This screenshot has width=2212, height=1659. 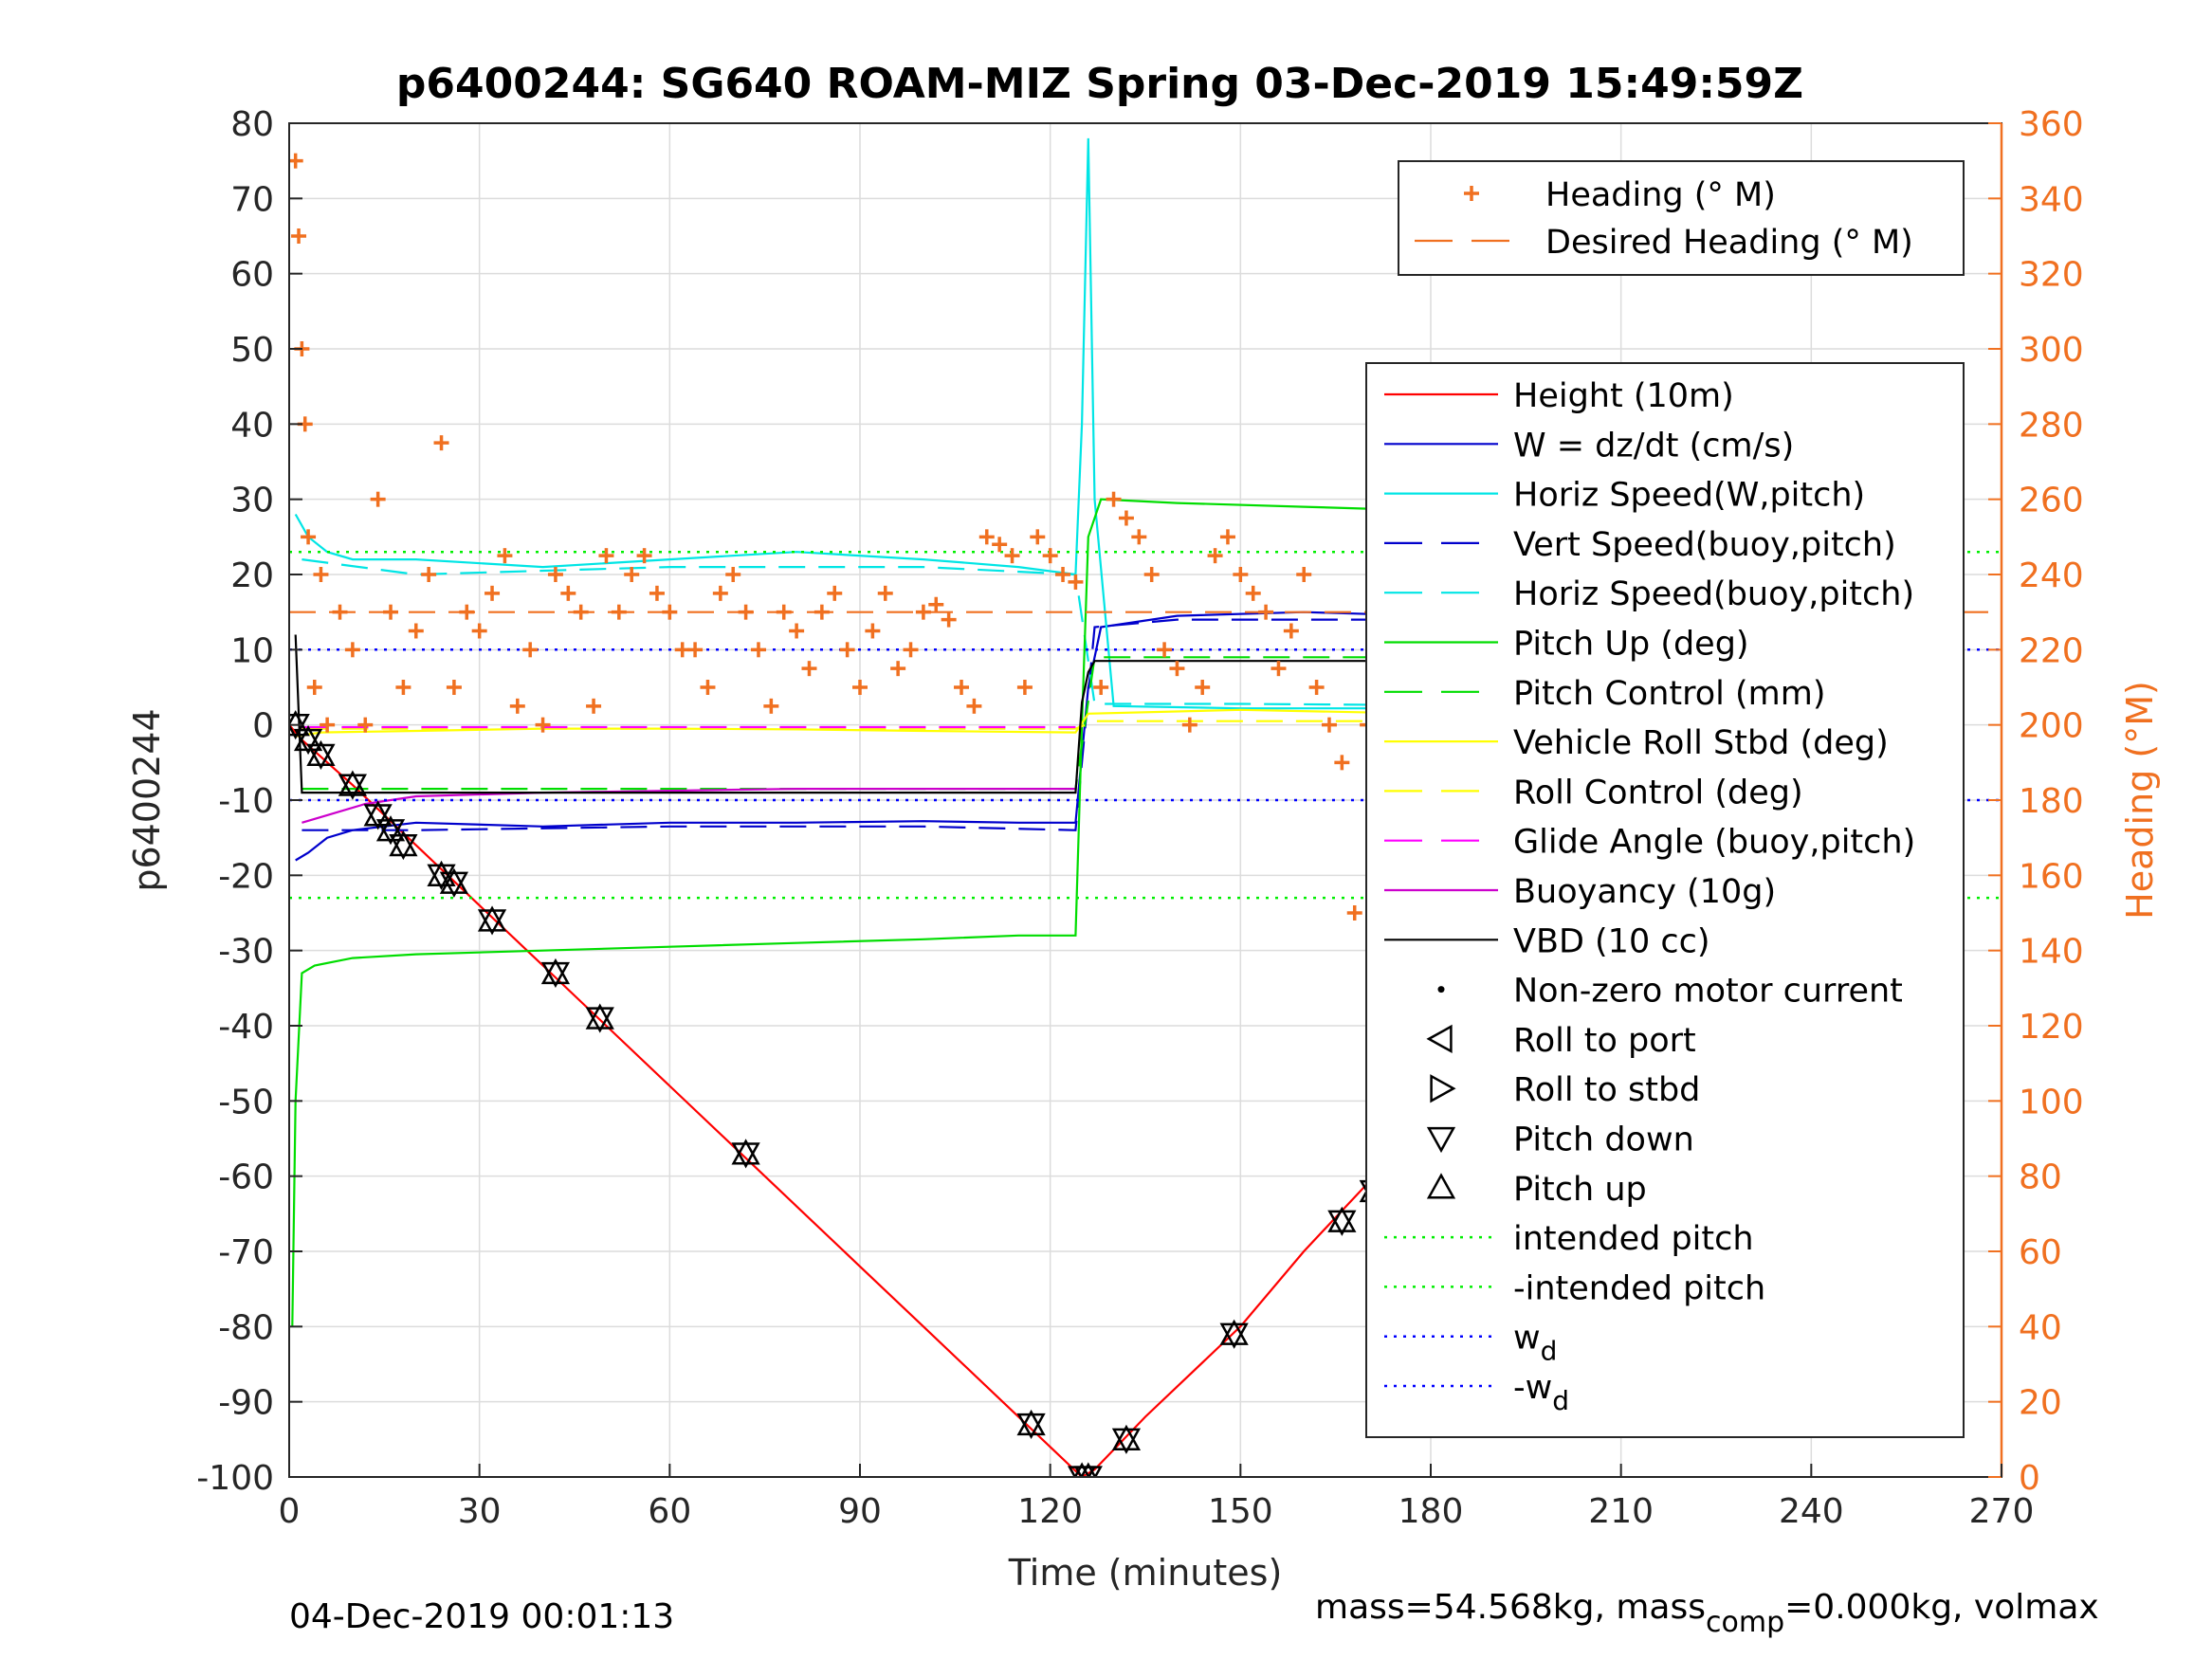 What do you see at coordinates (1527, 1339) in the screenshot?
I see `legend-main-label-text: w` at bounding box center [1527, 1339].